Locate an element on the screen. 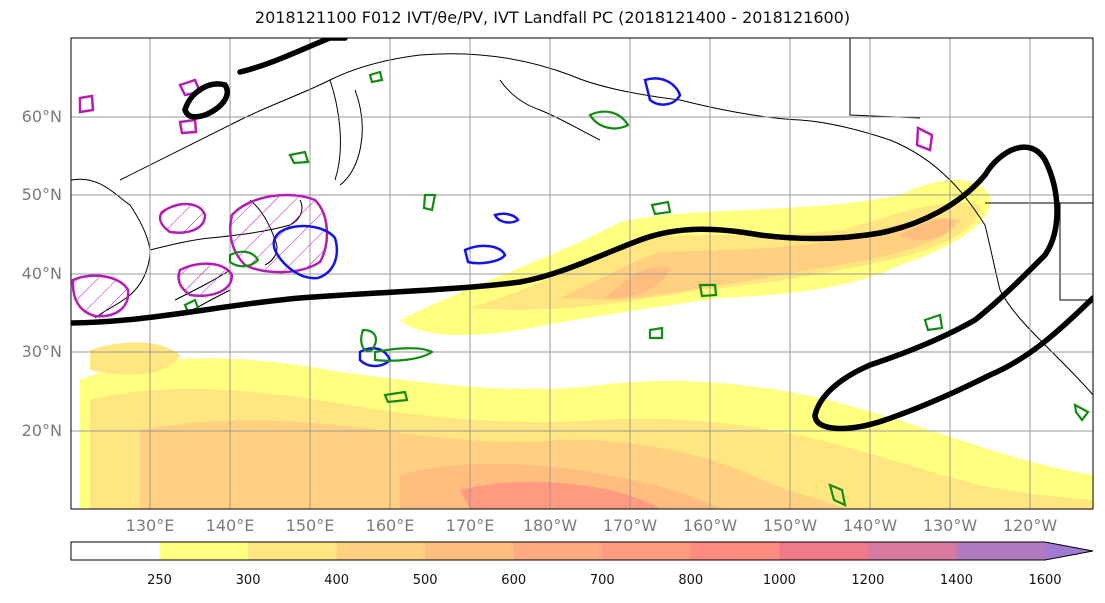 The height and width of the screenshot is (603, 1105). lon-label-170e: 170°E is located at coordinates (470, 525).